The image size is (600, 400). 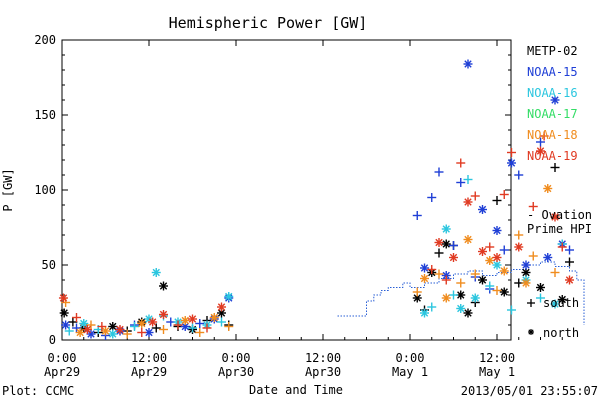 I want to click on x-tick-label-date: May 1, so click(x=497, y=372).